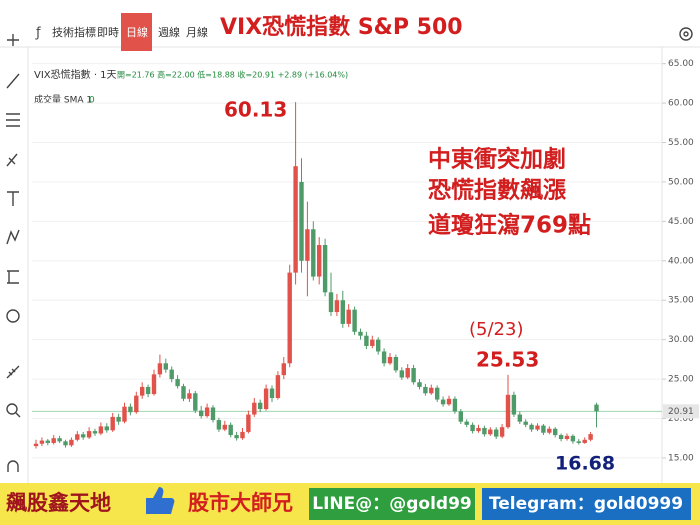  I want to click on y-tick-label: 50.00, so click(681, 182).